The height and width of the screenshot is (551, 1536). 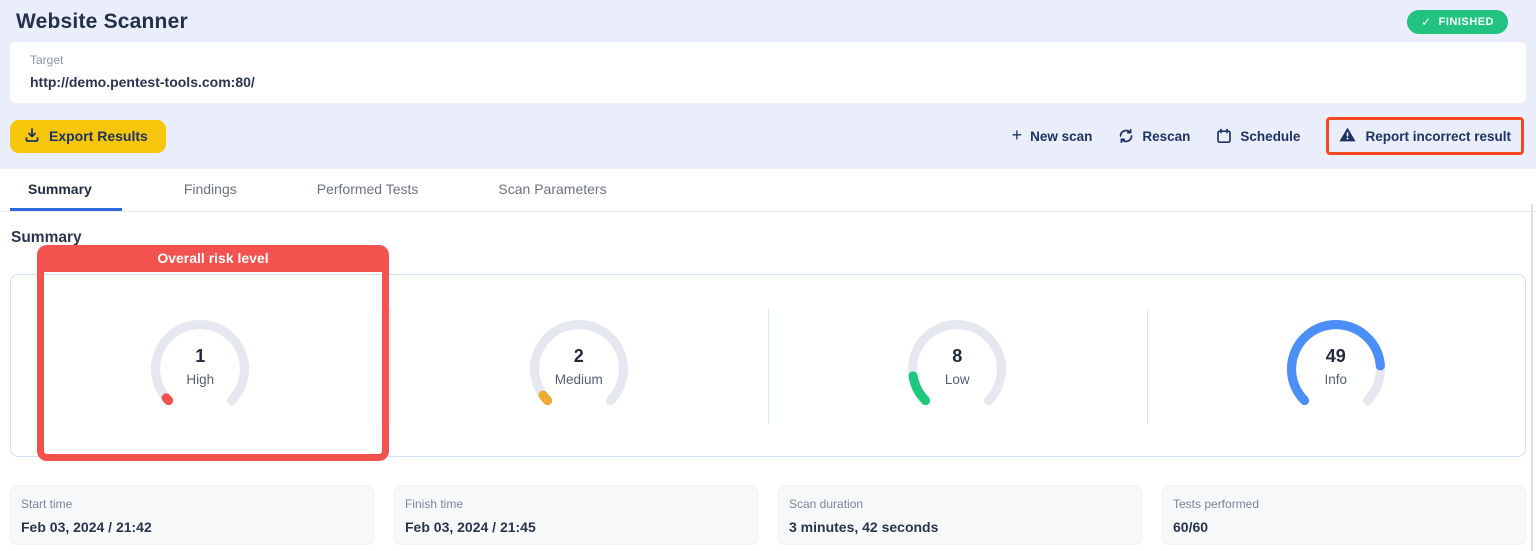 I want to click on report-incorrect-result-button: Report incorrect result, so click(x=1425, y=136).